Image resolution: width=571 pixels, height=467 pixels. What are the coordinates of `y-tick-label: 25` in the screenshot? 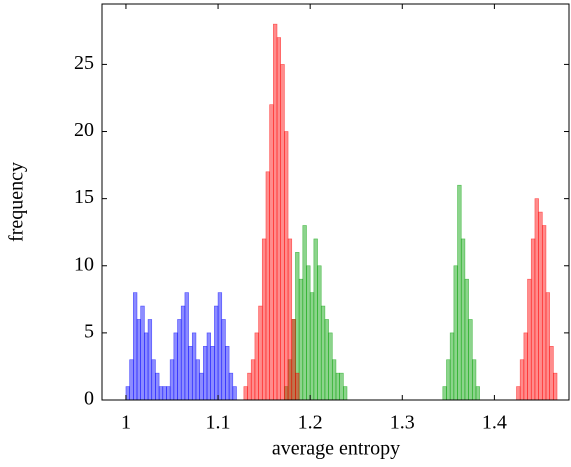 It's located at (84, 63).